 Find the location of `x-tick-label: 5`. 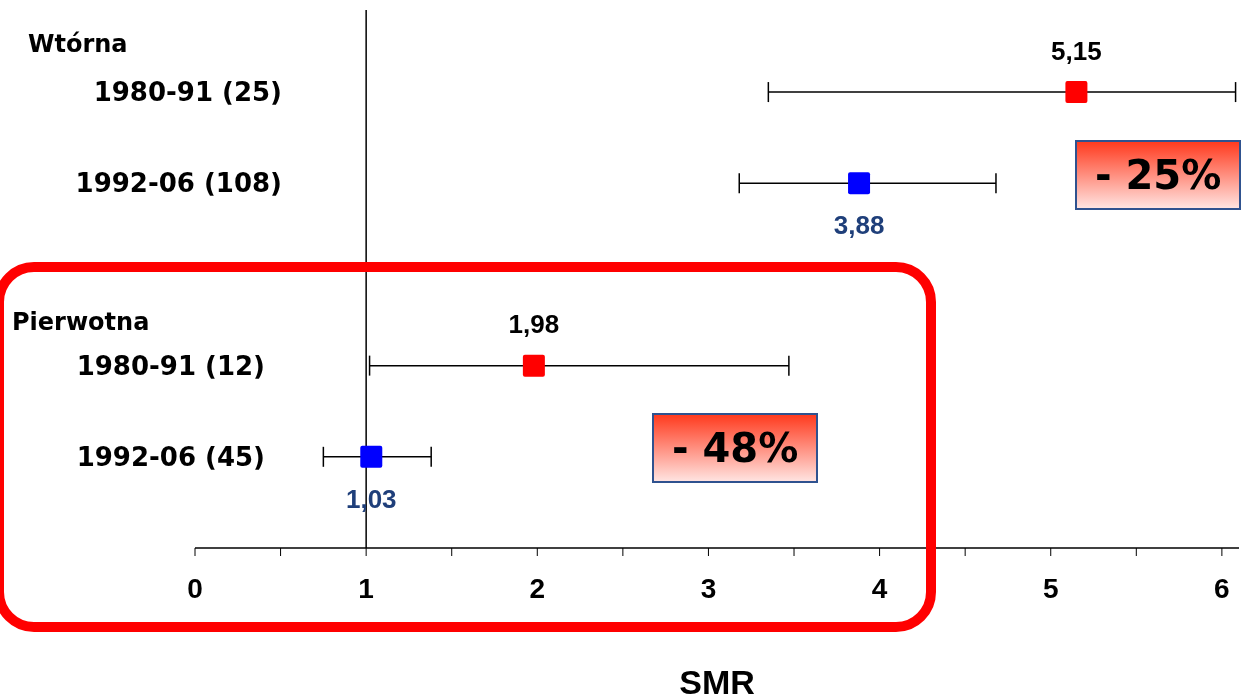

x-tick-label: 5 is located at coordinates (1050, 588).